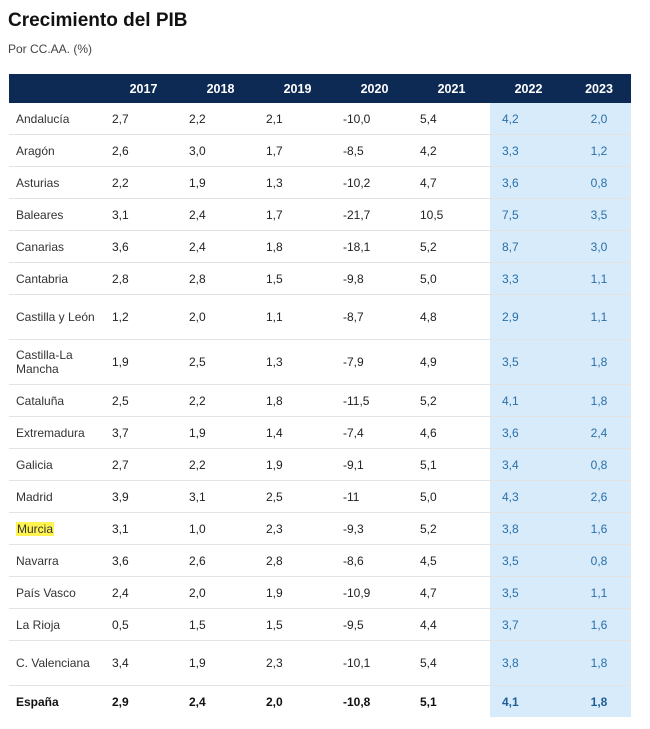  I want to click on value-cell-2023: 1,1, so click(599, 278).